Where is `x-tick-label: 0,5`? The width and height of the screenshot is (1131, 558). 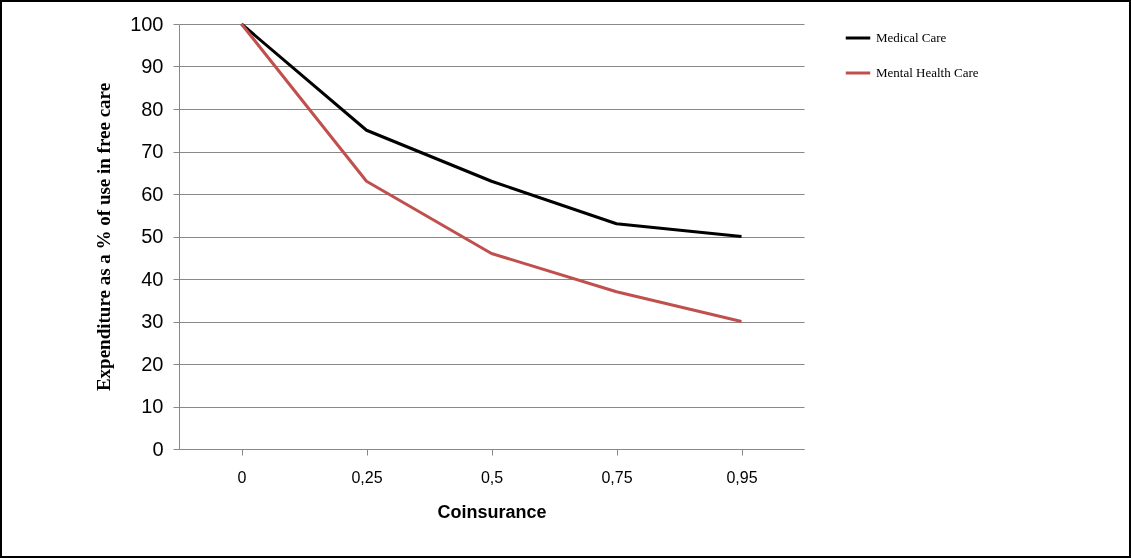 x-tick-label: 0,5 is located at coordinates (492, 477).